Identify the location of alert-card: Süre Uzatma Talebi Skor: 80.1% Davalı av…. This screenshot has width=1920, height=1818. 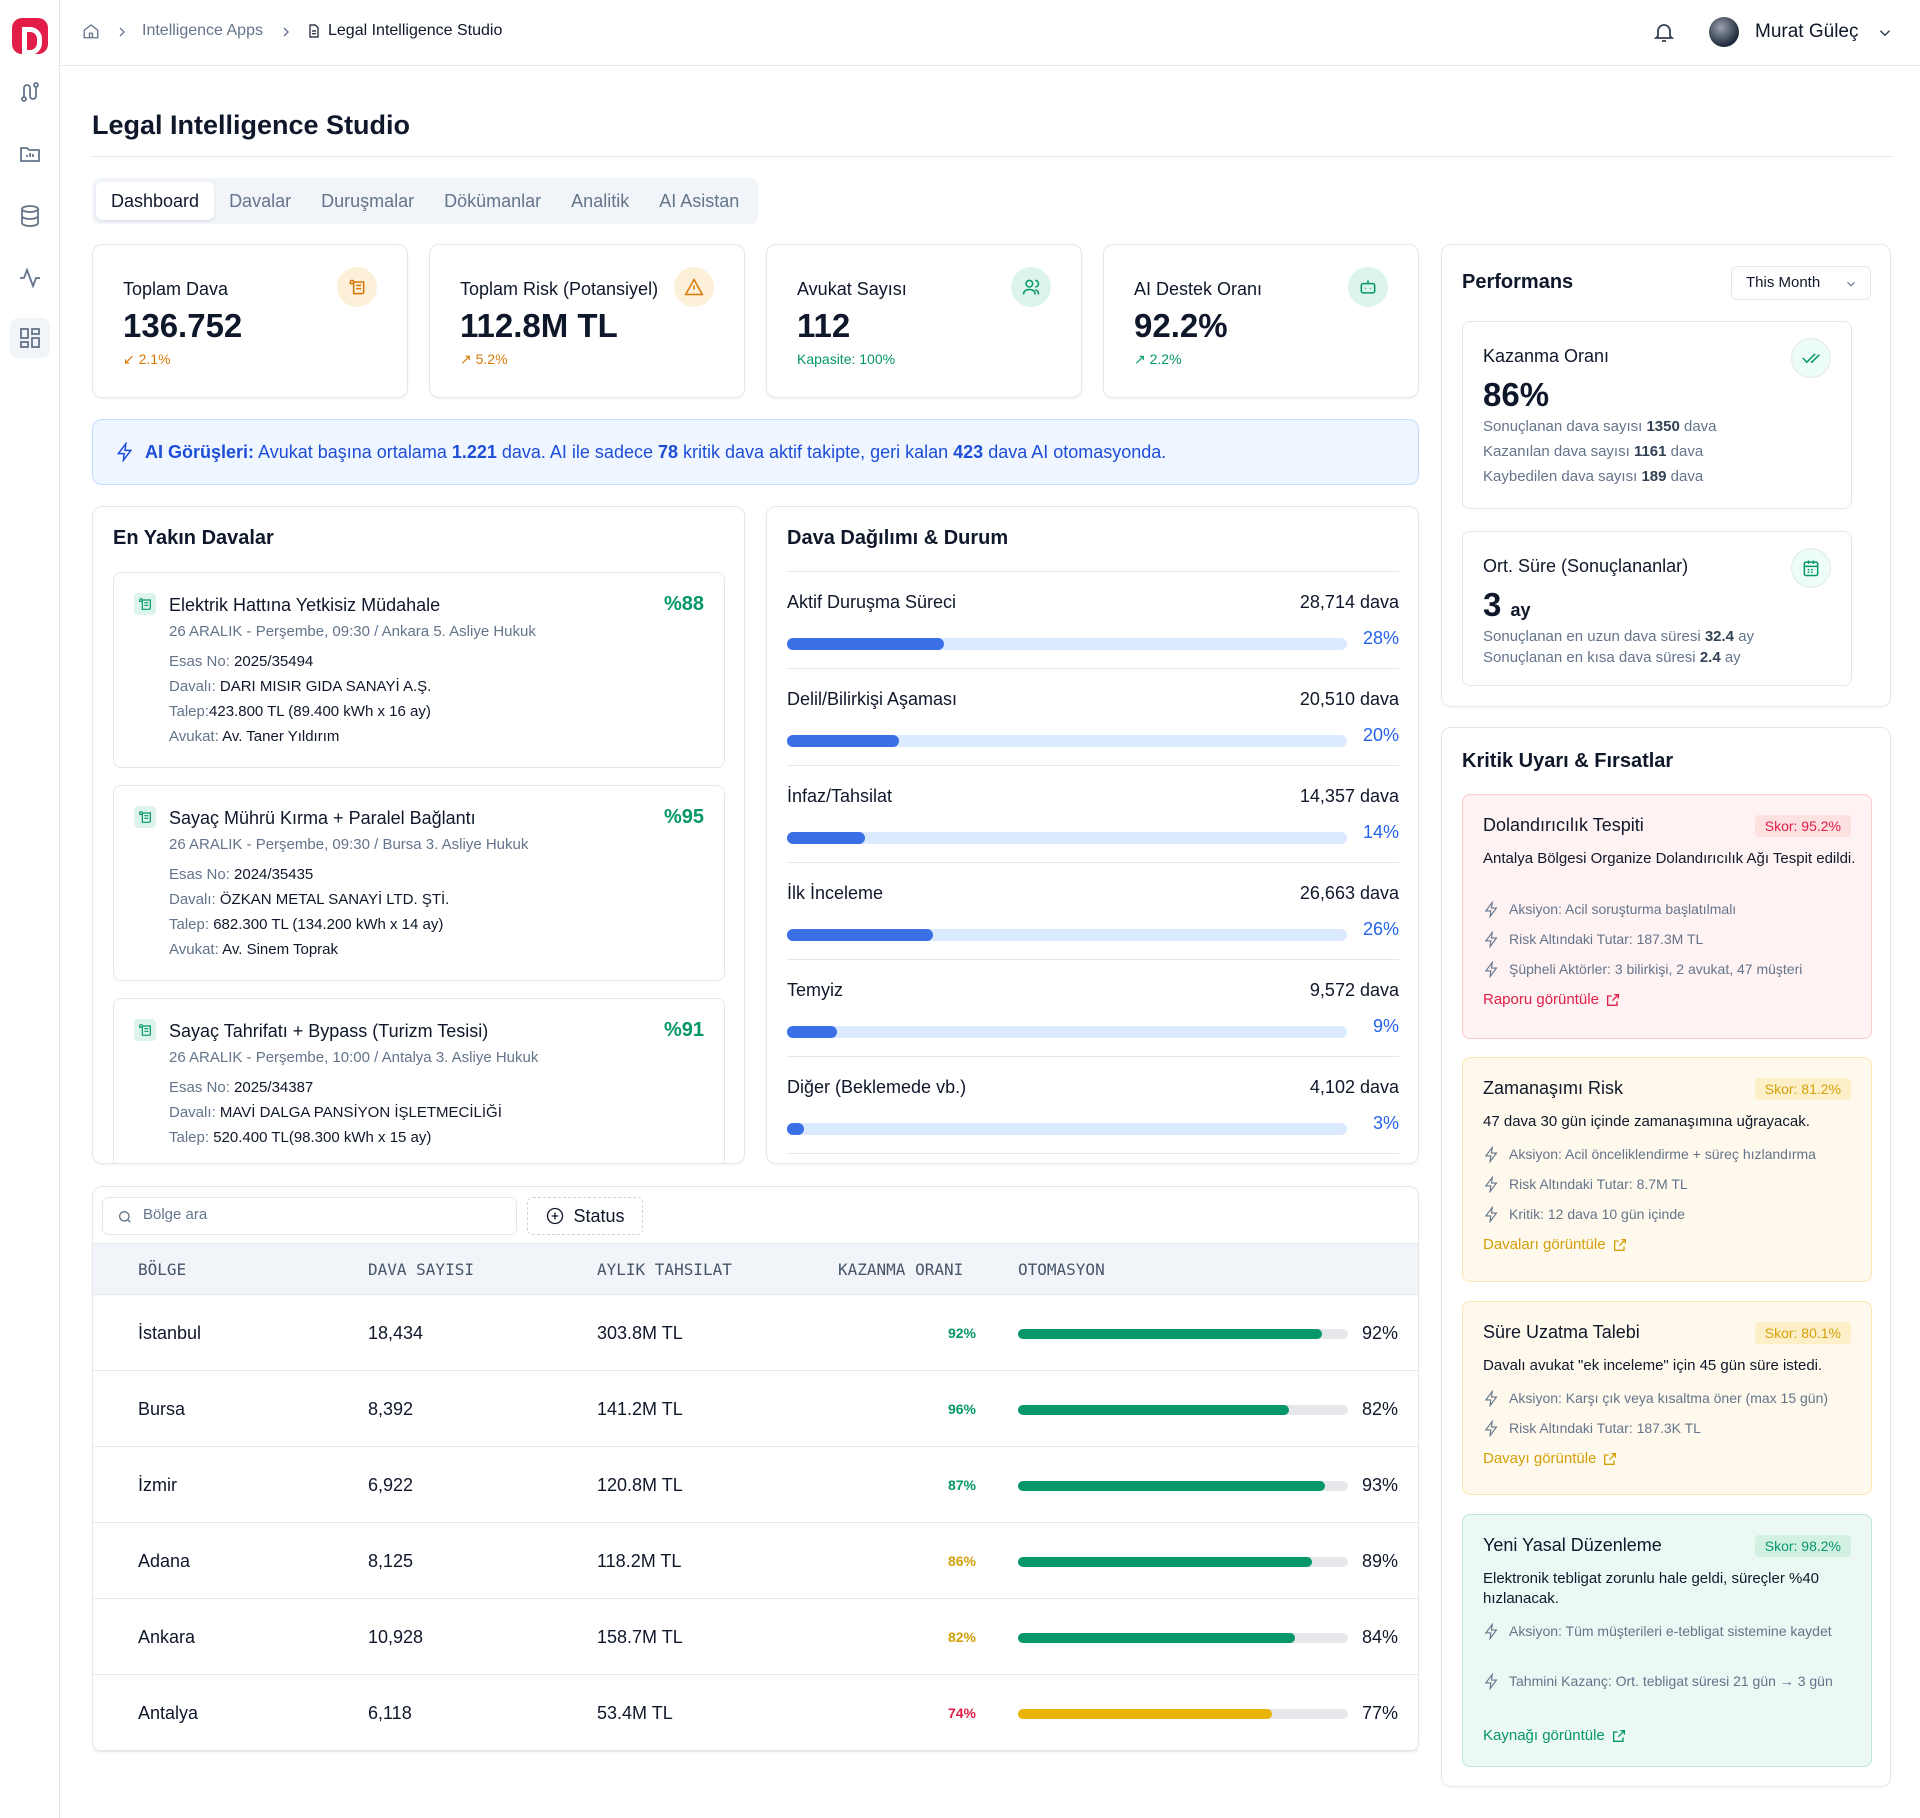
(1667, 1398).